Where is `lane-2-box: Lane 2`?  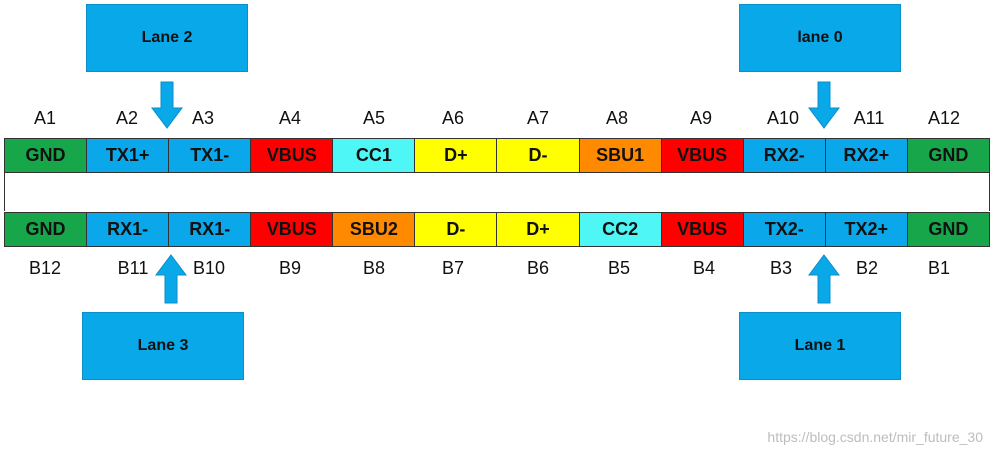 lane-2-box: Lane 2 is located at coordinates (167, 38).